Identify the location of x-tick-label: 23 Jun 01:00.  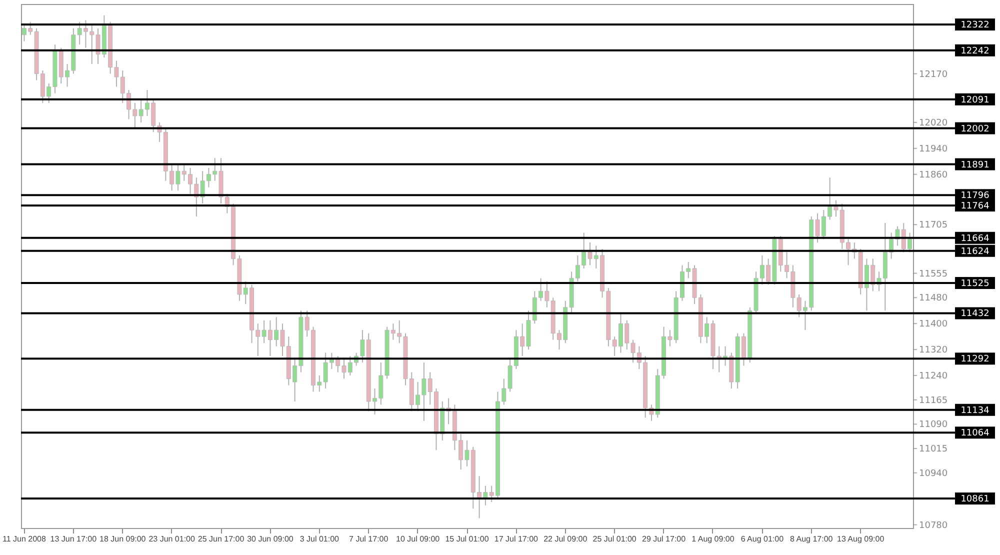
(172, 539).